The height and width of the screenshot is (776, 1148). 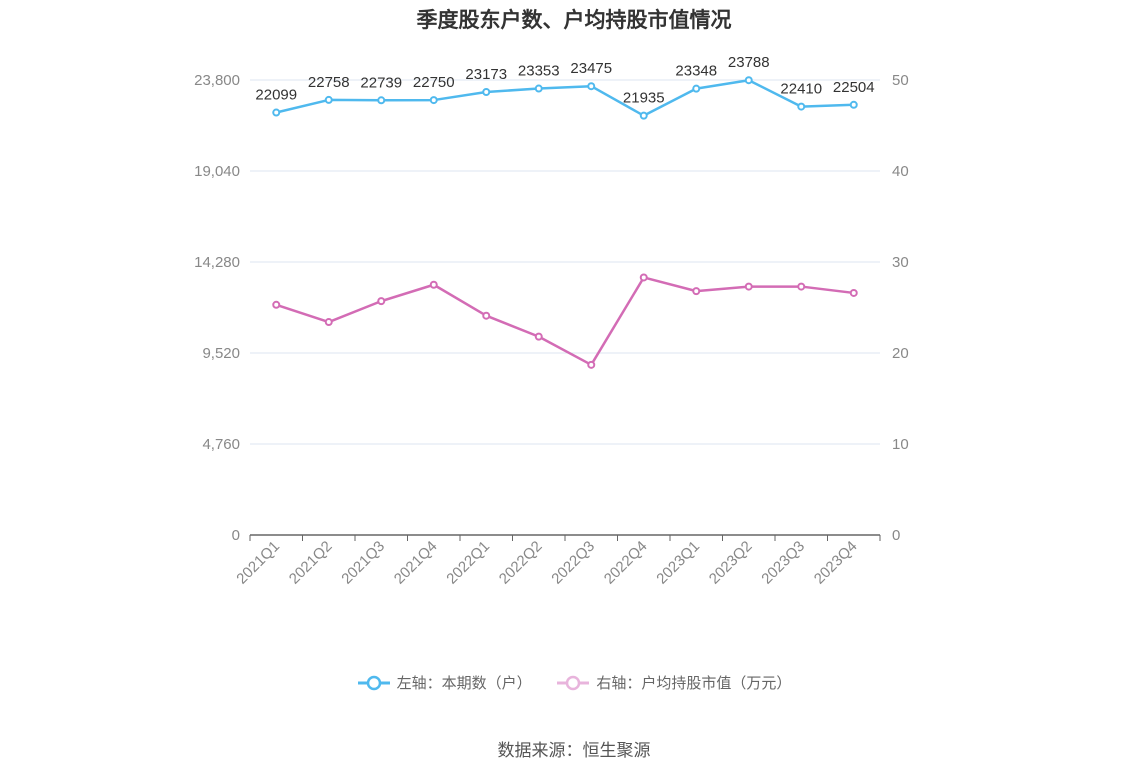 I want to click on y-right-tick-label: 10, so click(x=900, y=444).